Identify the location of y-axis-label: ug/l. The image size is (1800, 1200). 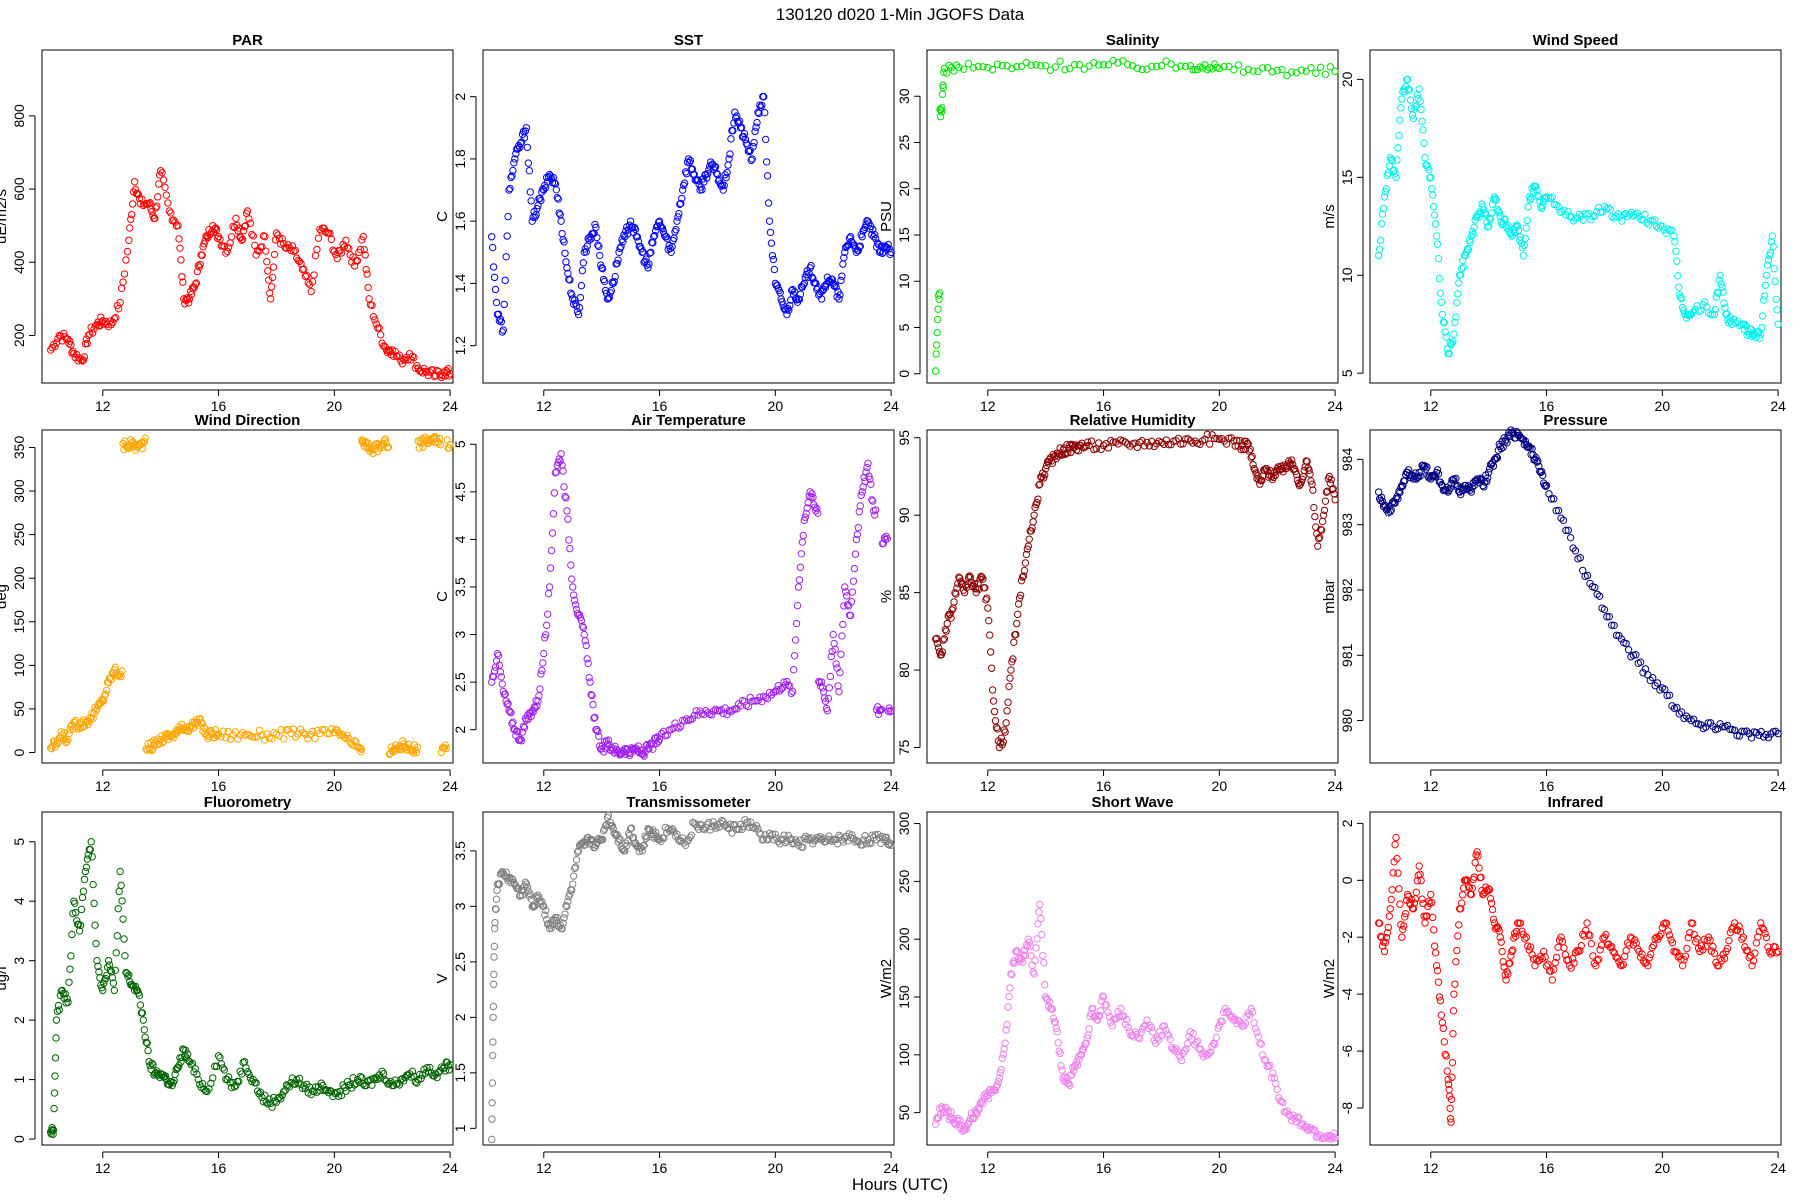
(5, 978).